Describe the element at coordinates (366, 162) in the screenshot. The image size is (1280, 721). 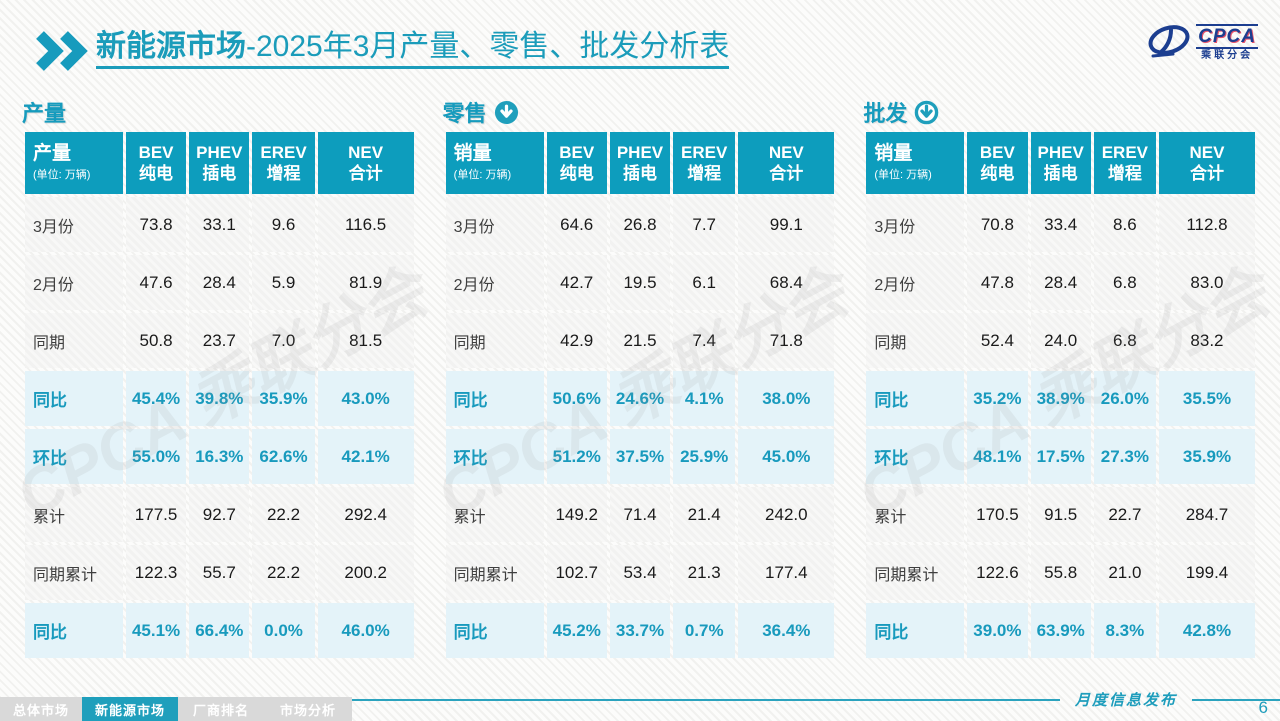
I see `column-header-text: NEV 合计` at that location.